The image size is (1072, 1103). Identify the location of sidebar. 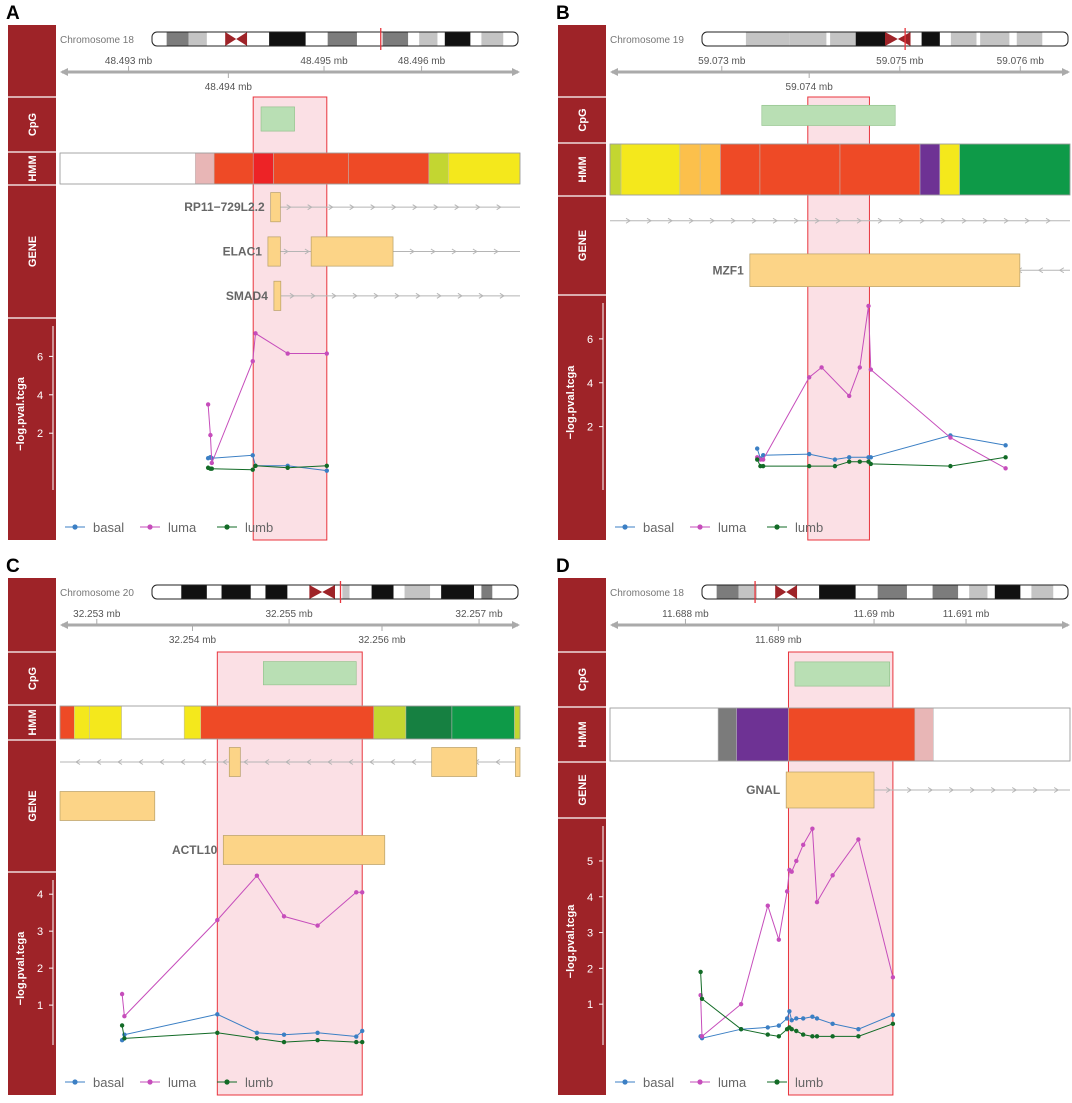
(582, 282).